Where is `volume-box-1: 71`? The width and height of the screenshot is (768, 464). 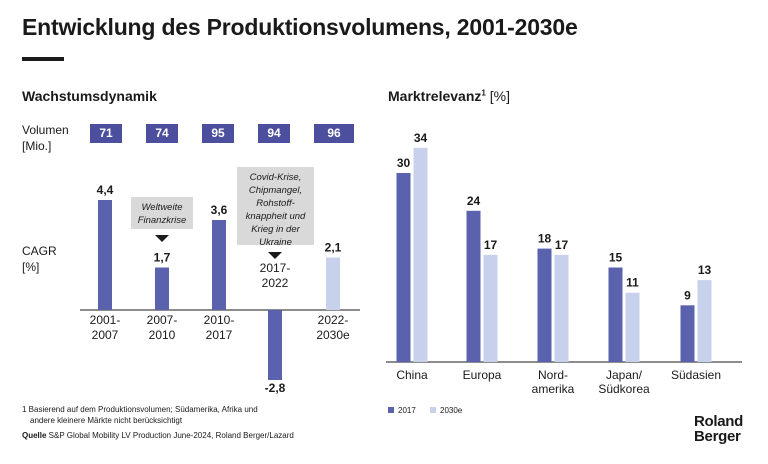 volume-box-1: 71 is located at coordinates (106, 133).